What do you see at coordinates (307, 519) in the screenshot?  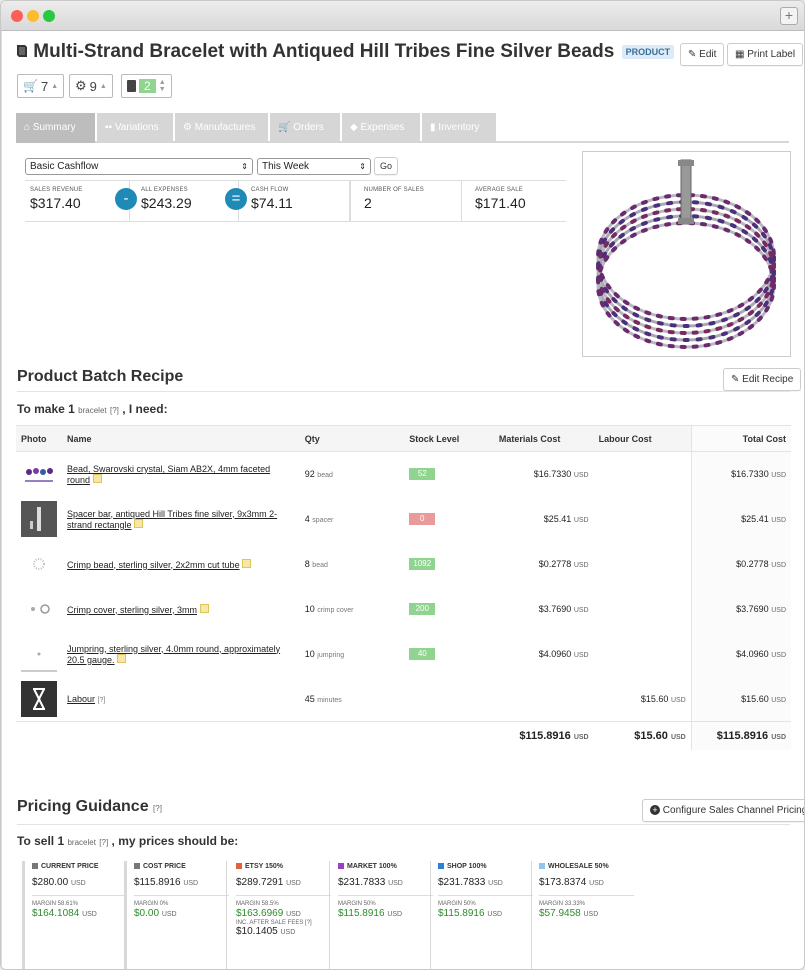 I see `qty-value: 4` at bounding box center [307, 519].